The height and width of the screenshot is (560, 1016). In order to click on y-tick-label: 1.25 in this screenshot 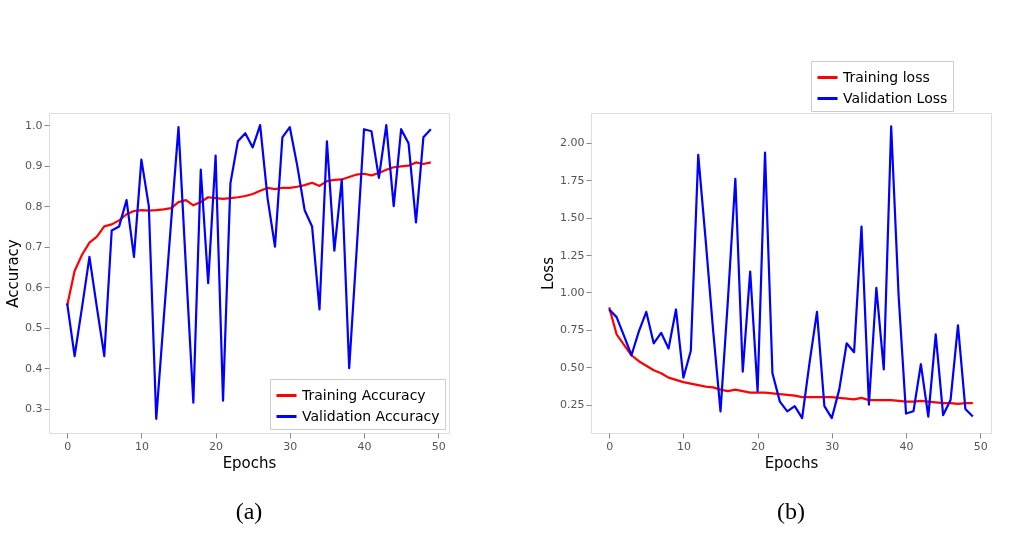, I will do `click(572, 255)`.